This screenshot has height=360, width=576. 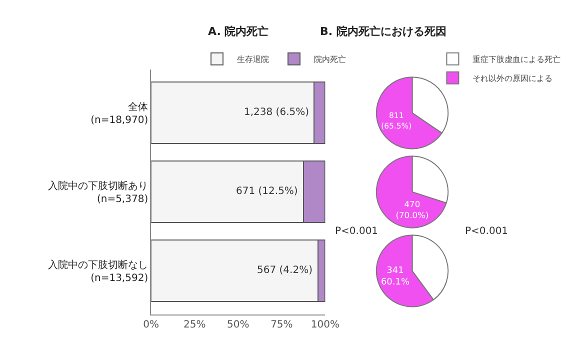 I want to click on chart-title: A. 院内死亡, so click(x=238, y=31).